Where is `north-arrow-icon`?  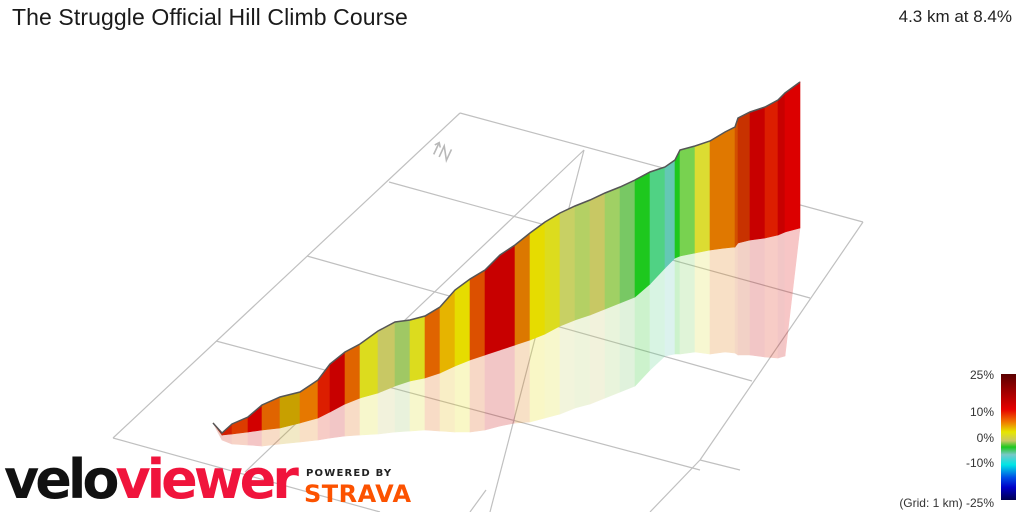 north-arrow-icon is located at coordinates (442, 152).